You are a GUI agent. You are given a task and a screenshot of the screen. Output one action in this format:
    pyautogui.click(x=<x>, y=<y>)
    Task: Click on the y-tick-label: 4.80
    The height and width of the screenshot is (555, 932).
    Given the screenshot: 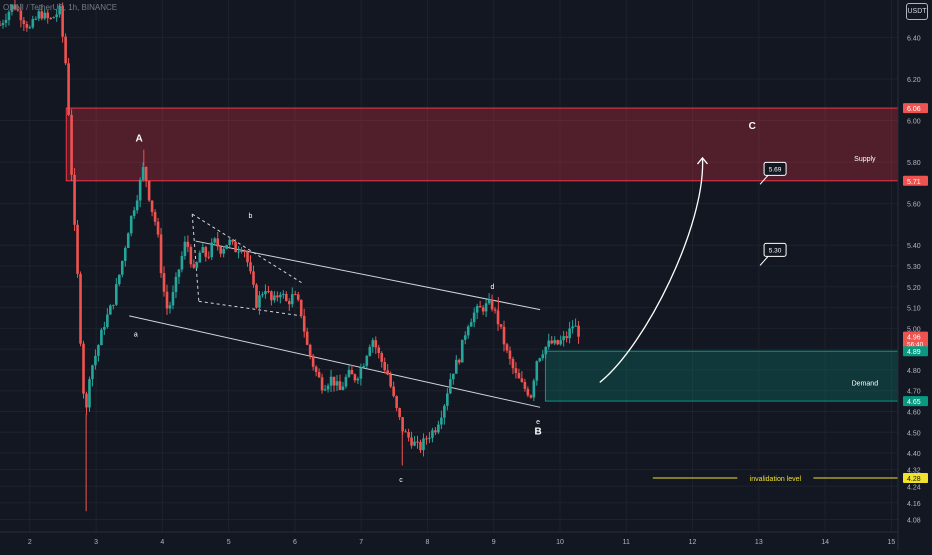 What is the action you would take?
    pyautogui.click(x=914, y=371)
    